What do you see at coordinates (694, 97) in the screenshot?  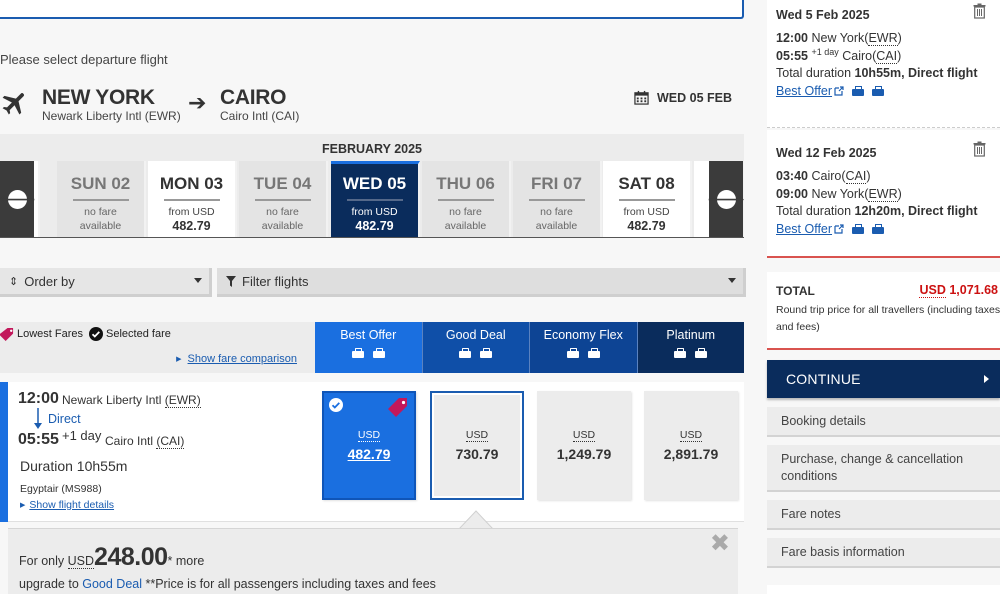 I see `travel-date-label: WED 05 FEB` at bounding box center [694, 97].